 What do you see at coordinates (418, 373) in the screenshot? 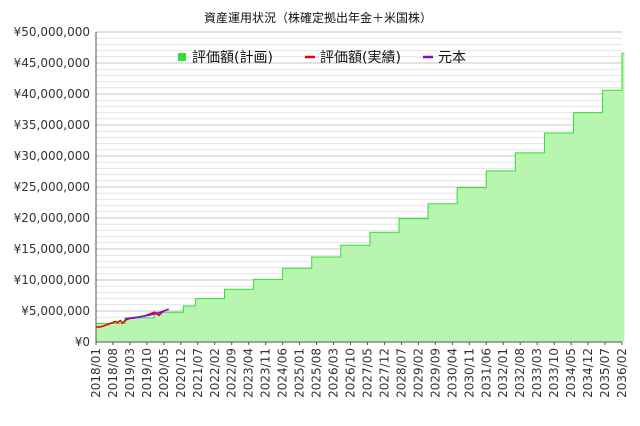
I see `x-tick-label: 2029/02` at bounding box center [418, 373].